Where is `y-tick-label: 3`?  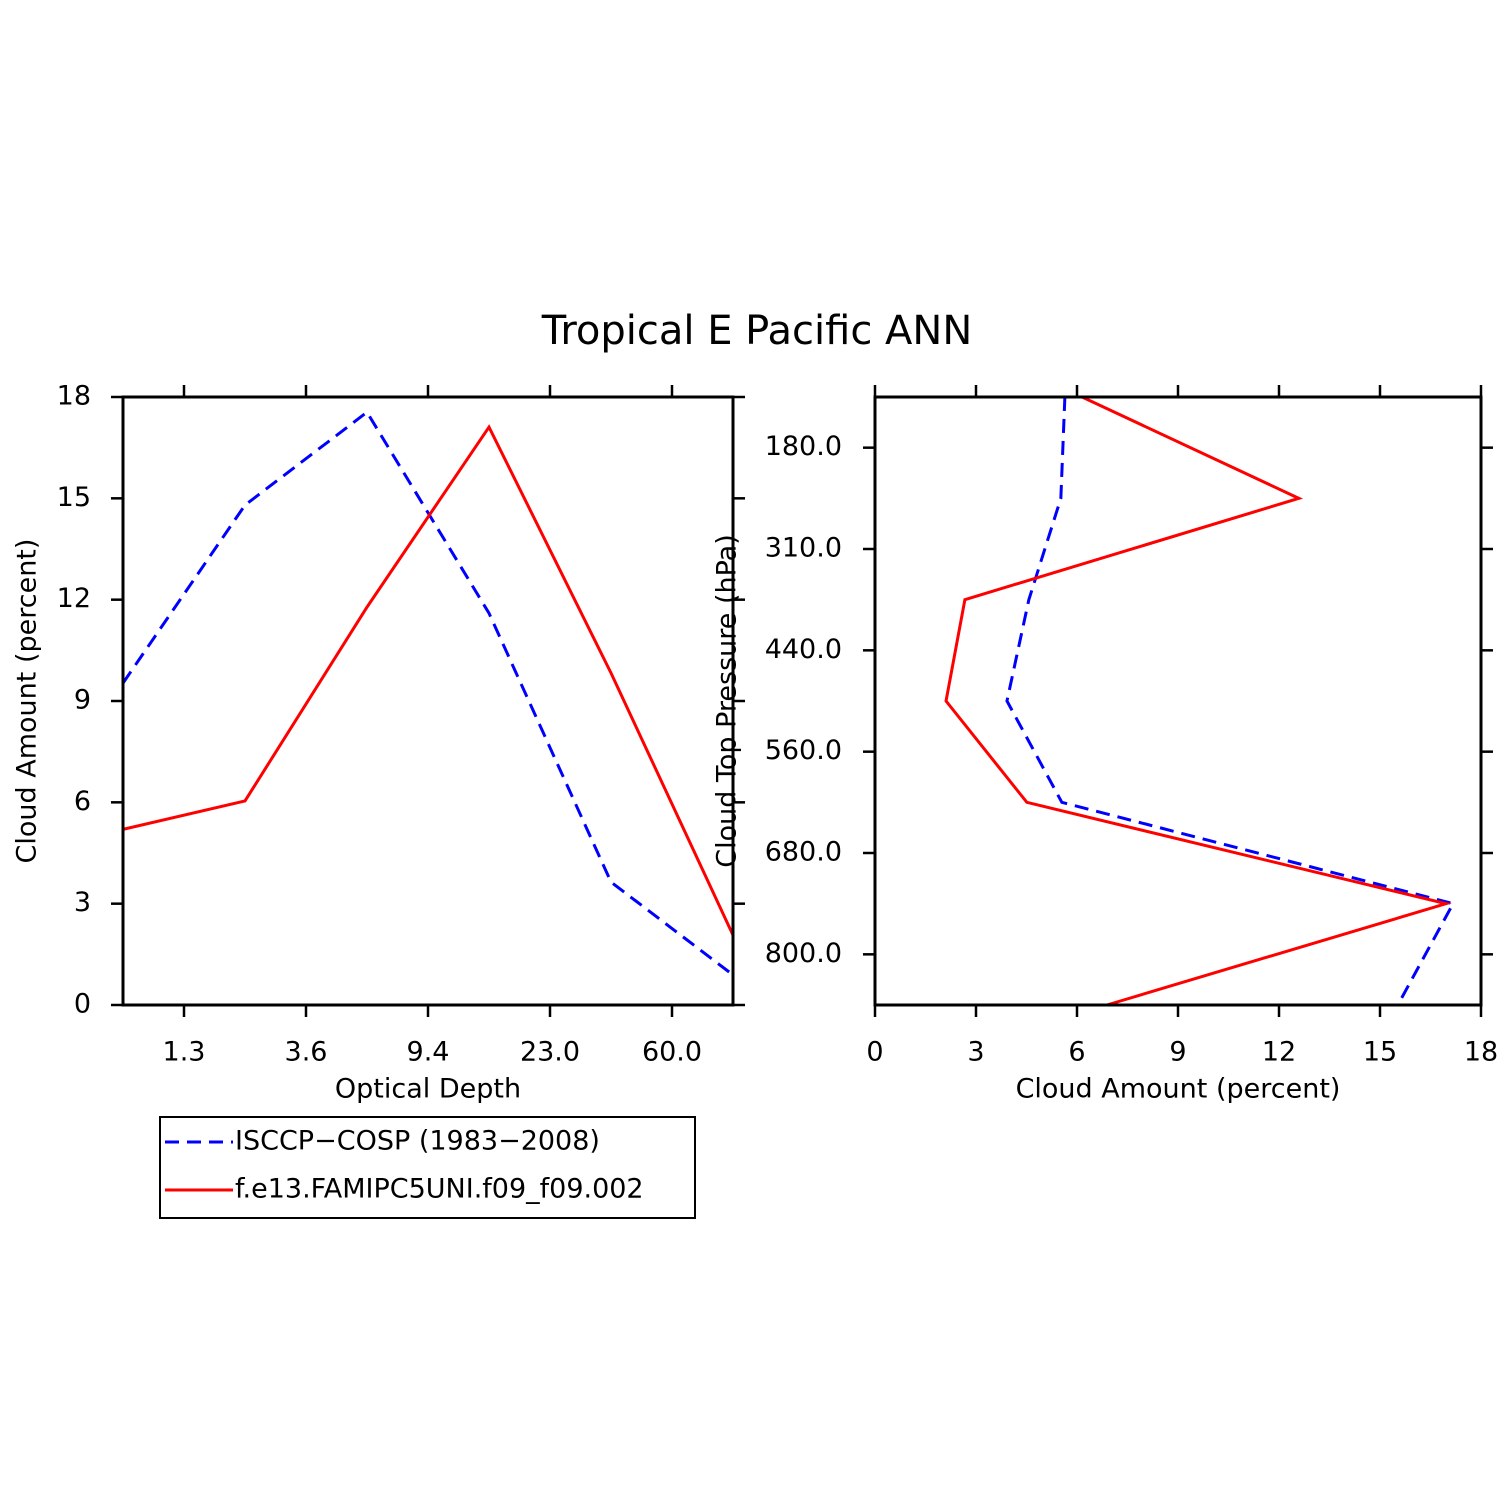 y-tick-label: 3 is located at coordinates (82, 902).